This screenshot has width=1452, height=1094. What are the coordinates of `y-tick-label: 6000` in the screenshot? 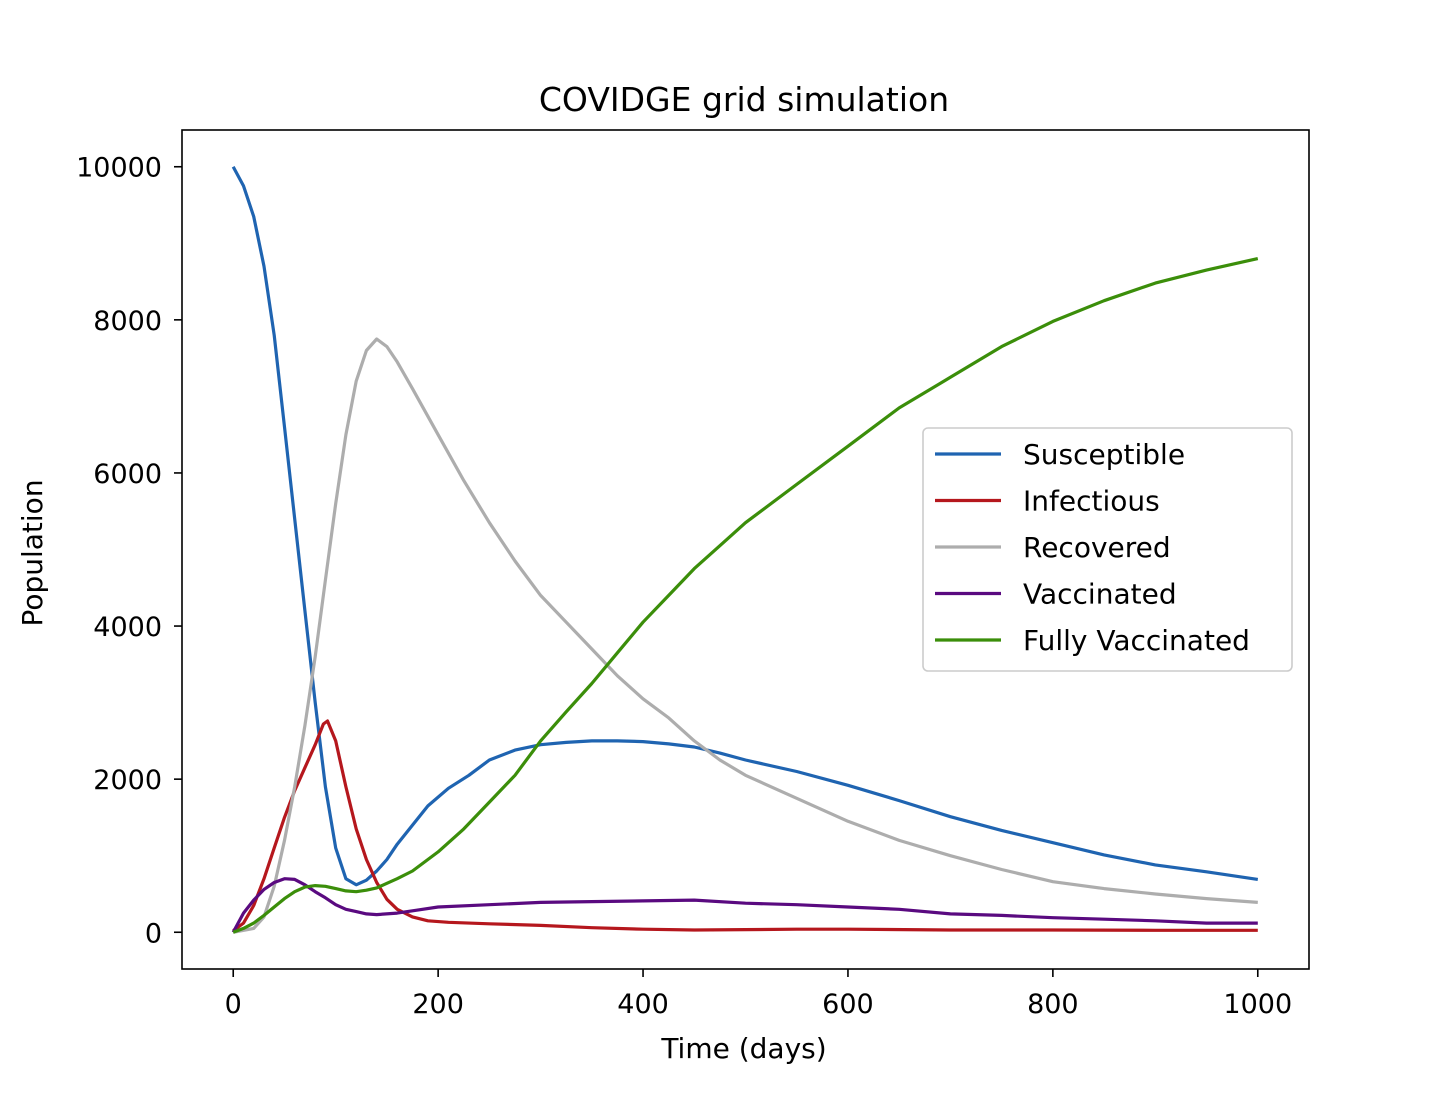 It's located at (127, 474).